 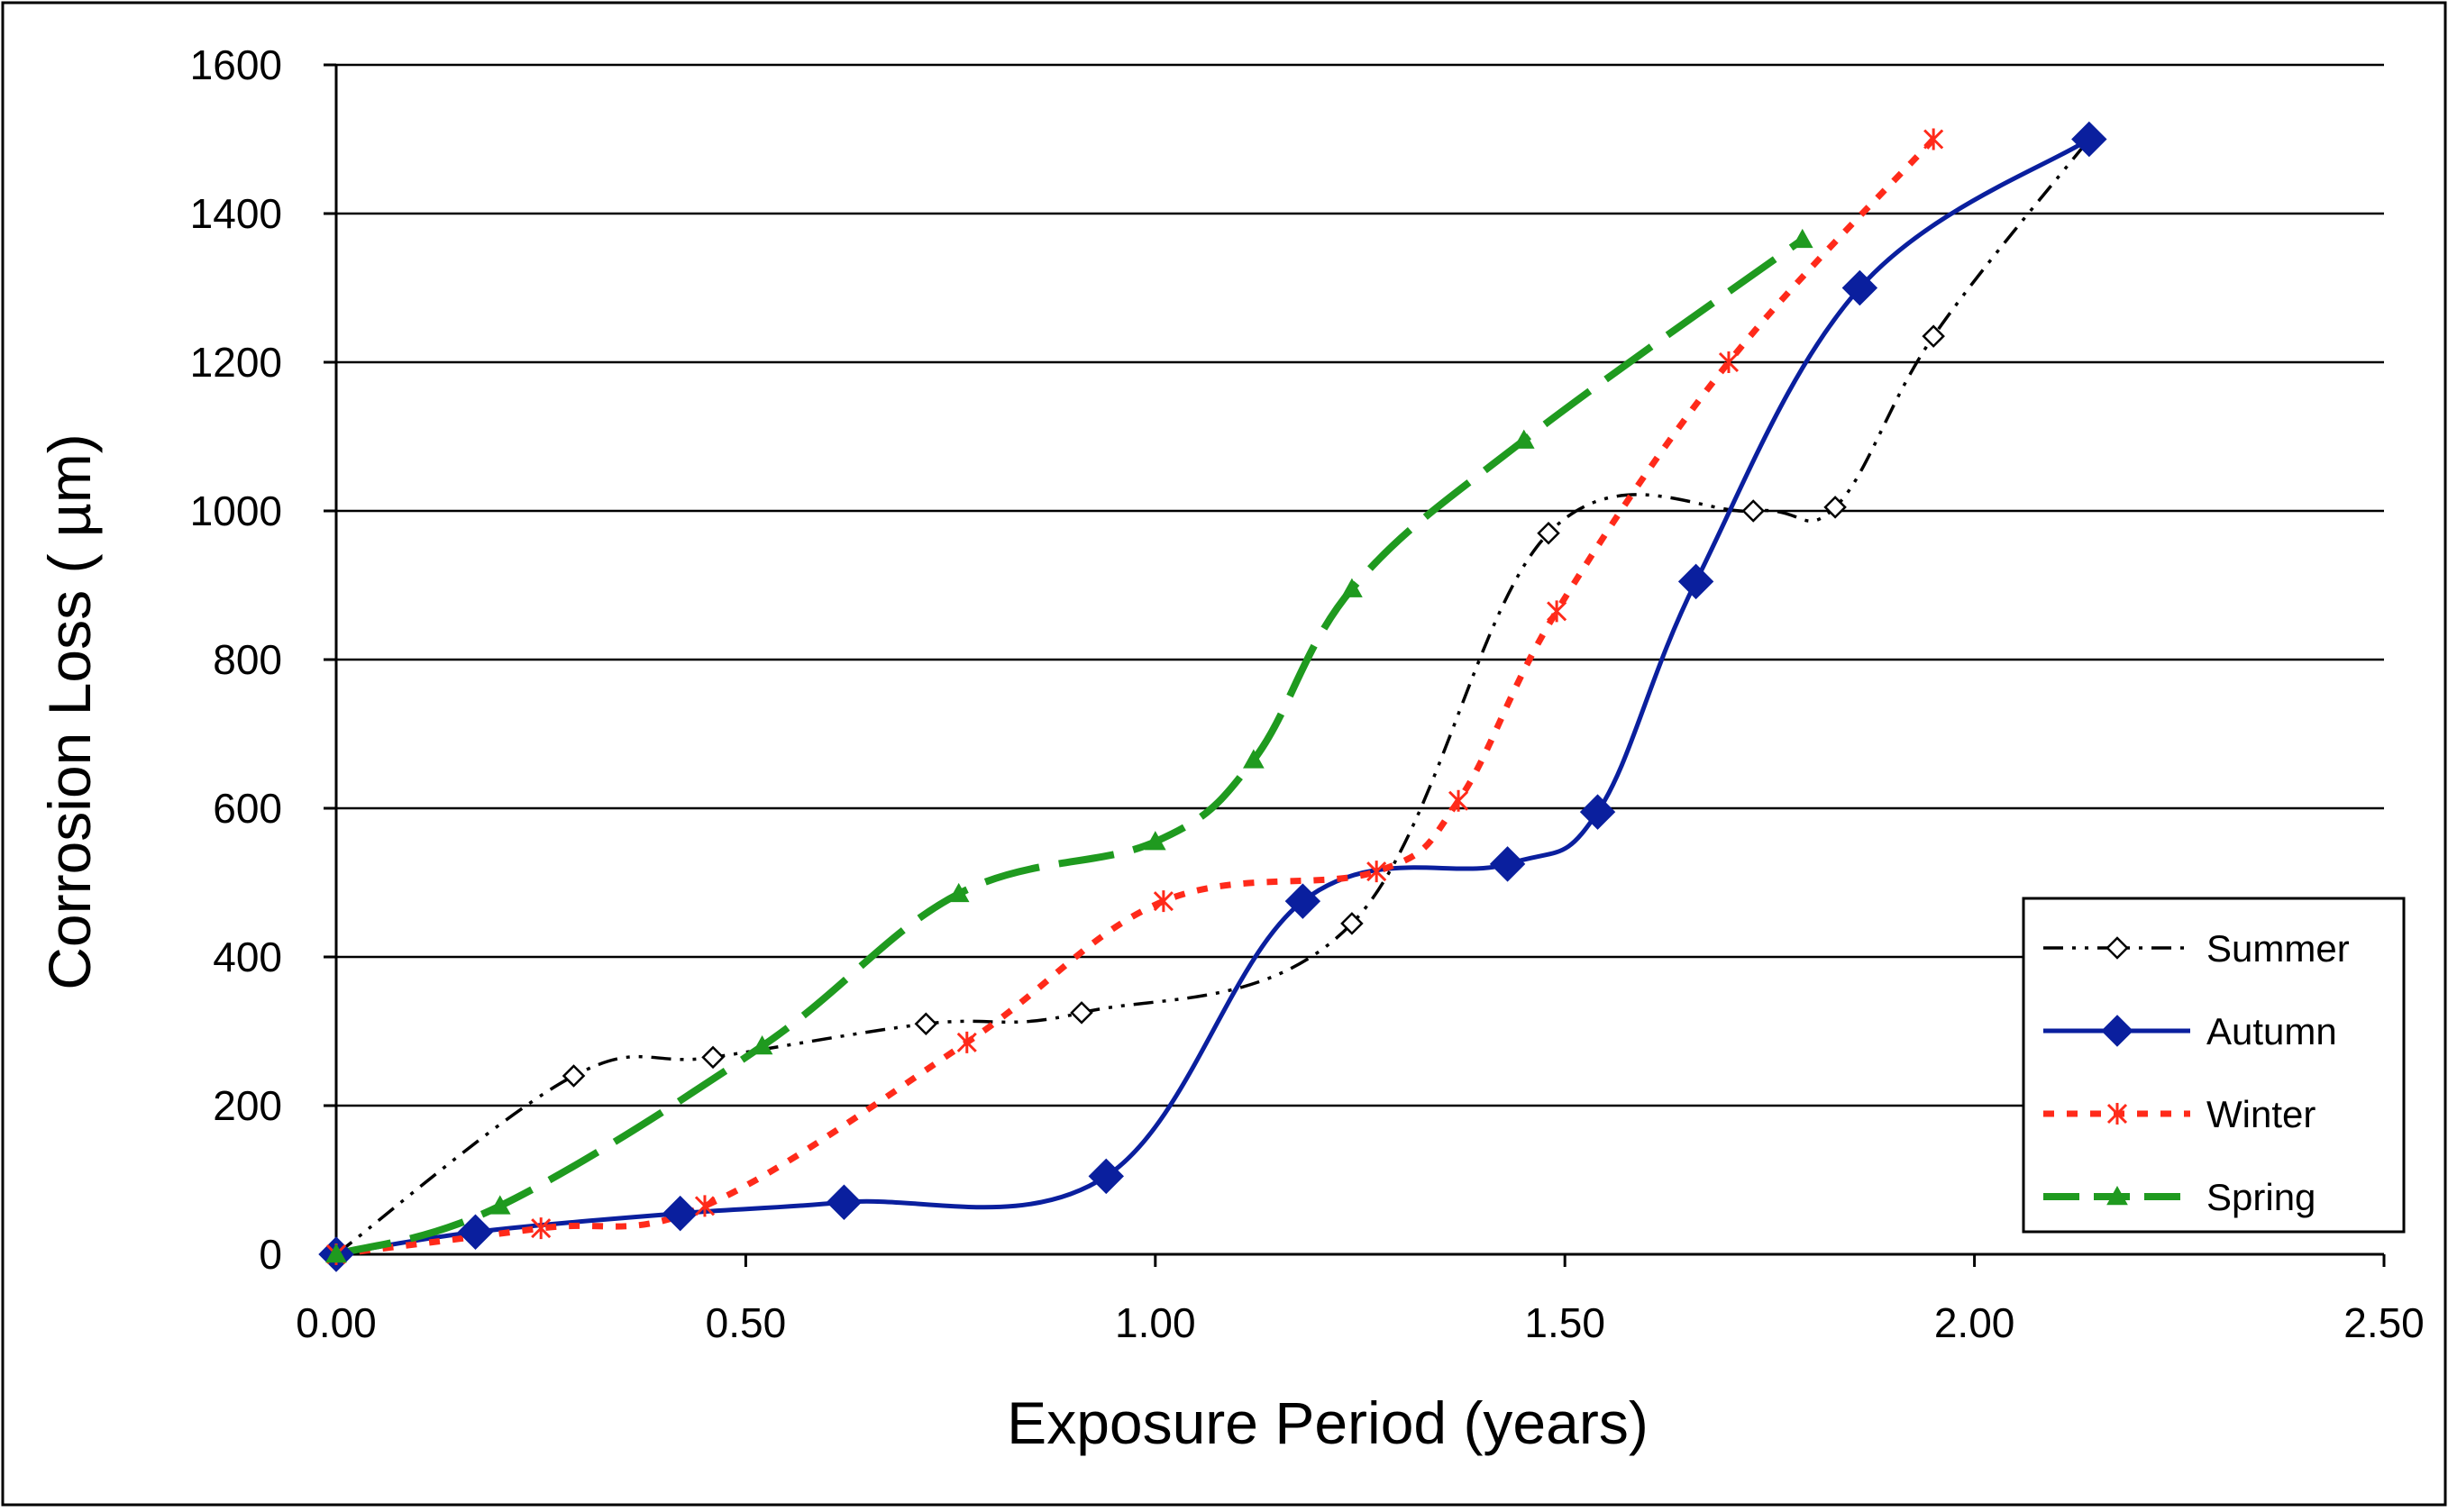 What do you see at coordinates (1564, 1322) in the screenshot?
I see `x-tick-label: 1.50` at bounding box center [1564, 1322].